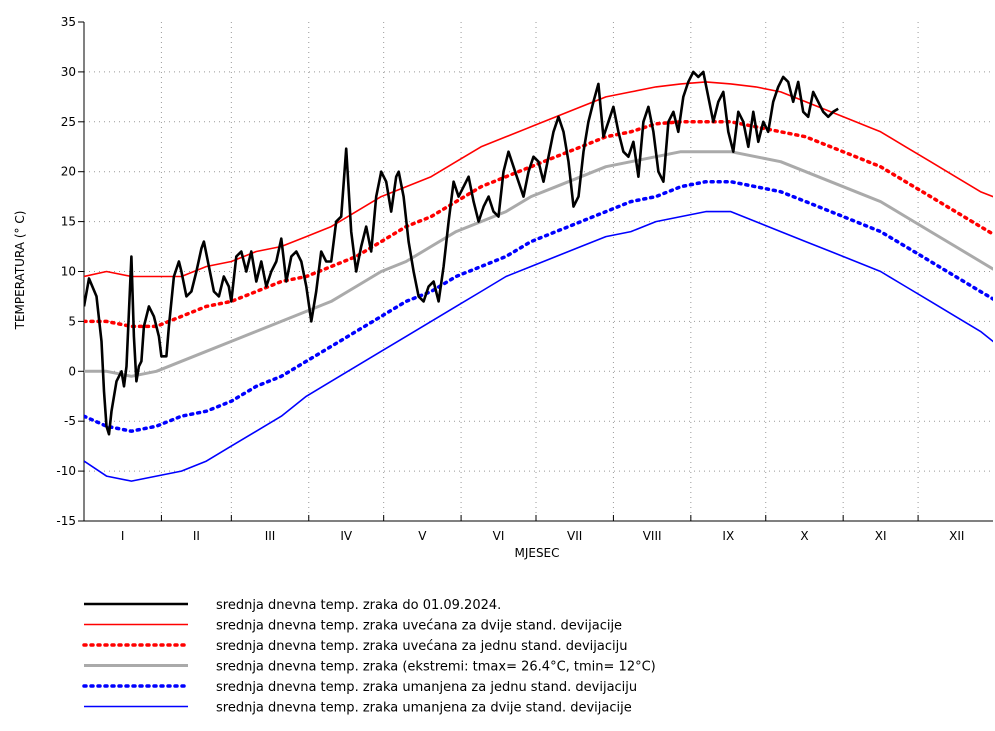 The image size is (995, 731). Describe the element at coordinates (881, 536) in the screenshot. I see `month-label: XI` at that location.